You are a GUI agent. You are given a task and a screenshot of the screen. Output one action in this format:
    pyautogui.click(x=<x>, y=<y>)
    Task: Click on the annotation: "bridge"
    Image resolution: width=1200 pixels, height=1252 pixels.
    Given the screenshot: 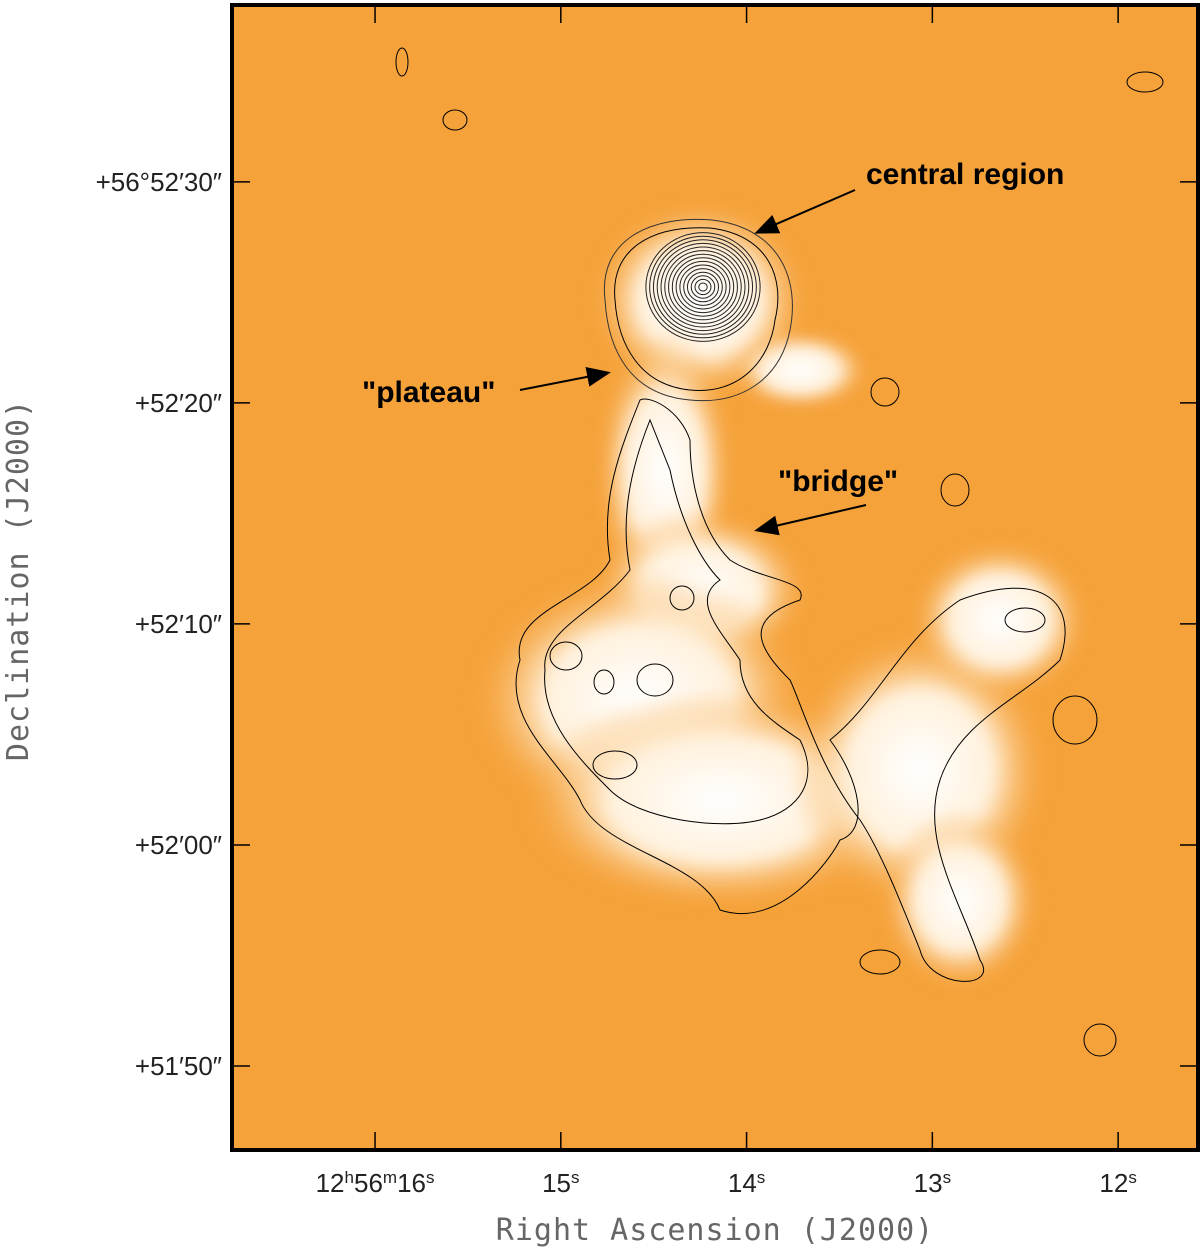 What is the action you would take?
    pyautogui.click(x=838, y=481)
    